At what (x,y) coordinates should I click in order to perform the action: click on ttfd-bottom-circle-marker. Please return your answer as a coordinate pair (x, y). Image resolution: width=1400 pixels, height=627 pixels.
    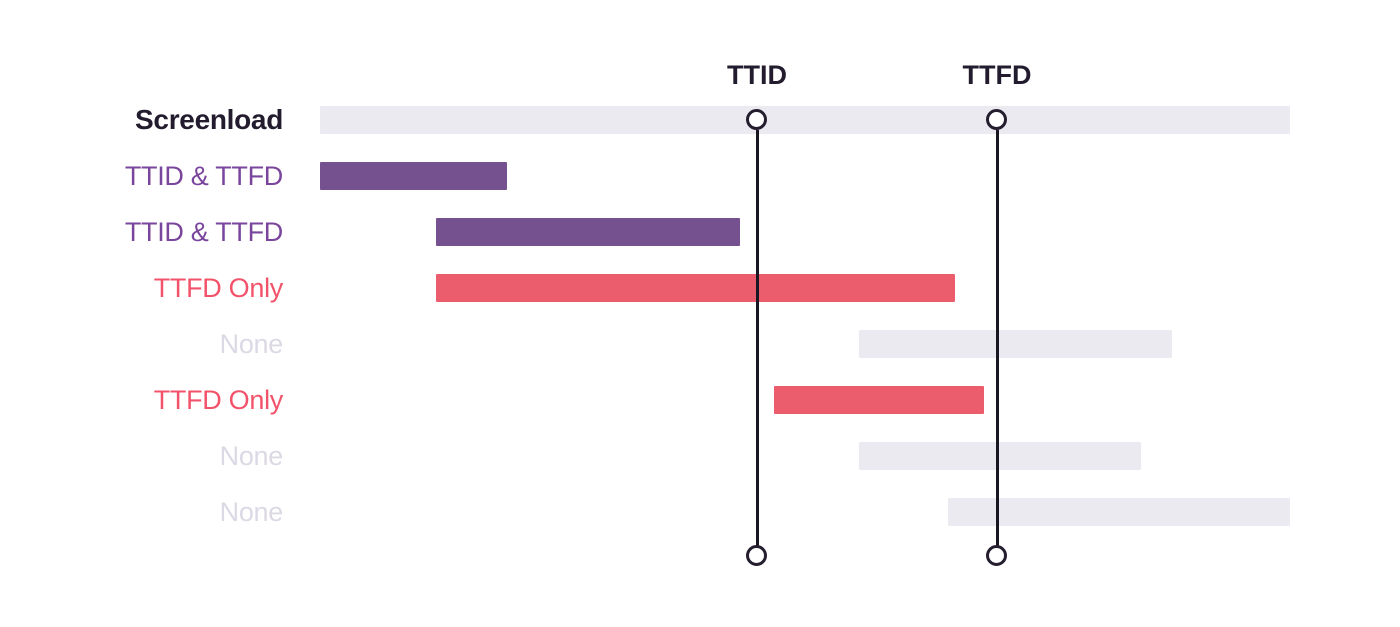
    Looking at the image, I should click on (996, 555).